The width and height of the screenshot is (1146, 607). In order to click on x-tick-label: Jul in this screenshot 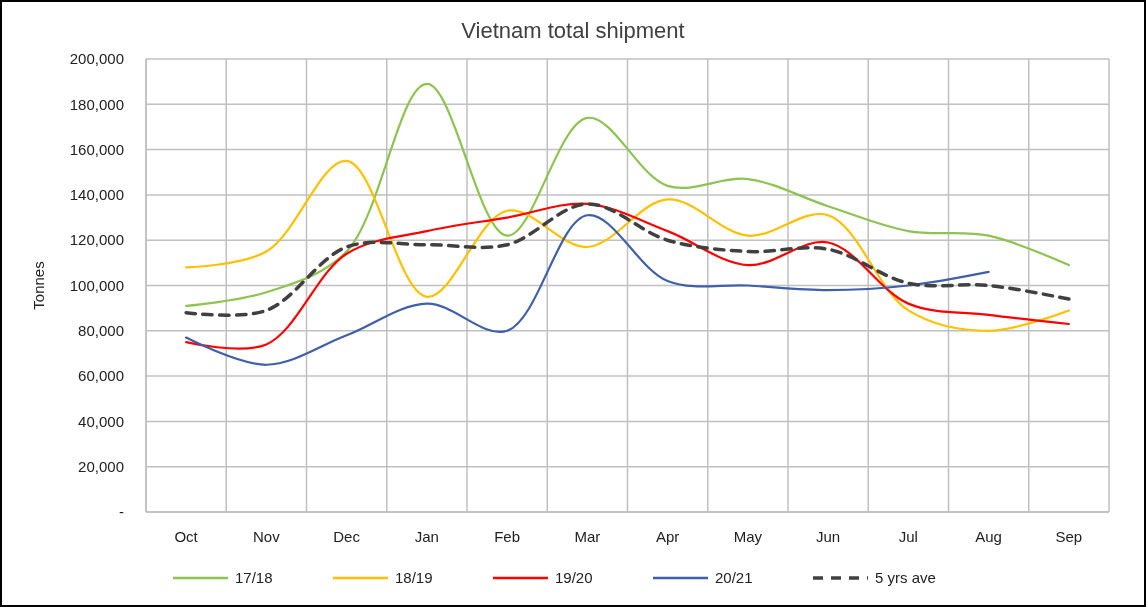, I will do `click(908, 536)`.